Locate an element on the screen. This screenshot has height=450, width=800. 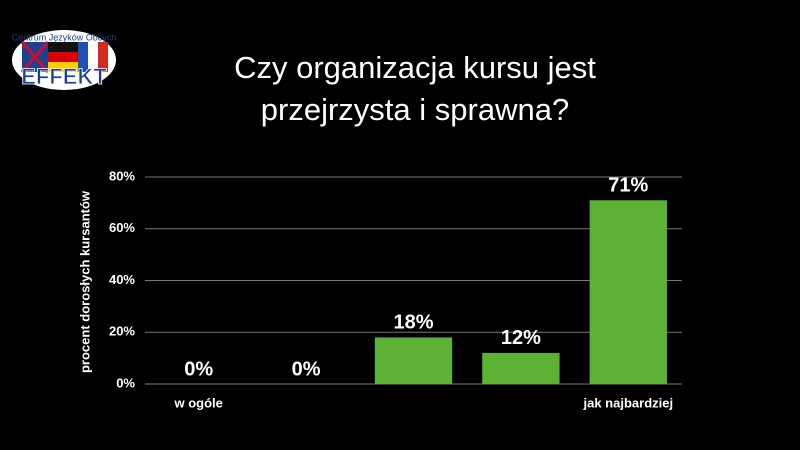
chart-title: przejrzysta i sprawna? is located at coordinates (415, 109).